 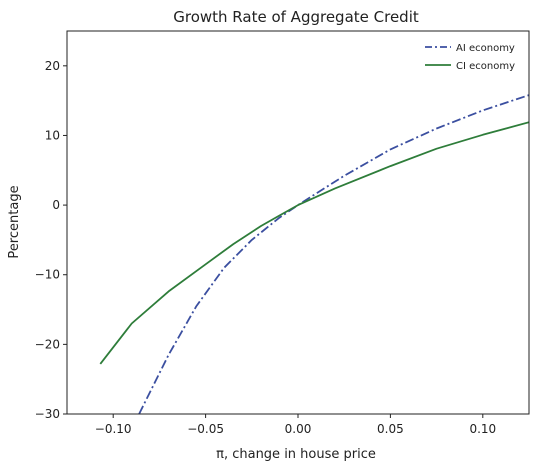 What do you see at coordinates (14, 221) in the screenshot?
I see `y-axis-label: Percentage` at bounding box center [14, 221].